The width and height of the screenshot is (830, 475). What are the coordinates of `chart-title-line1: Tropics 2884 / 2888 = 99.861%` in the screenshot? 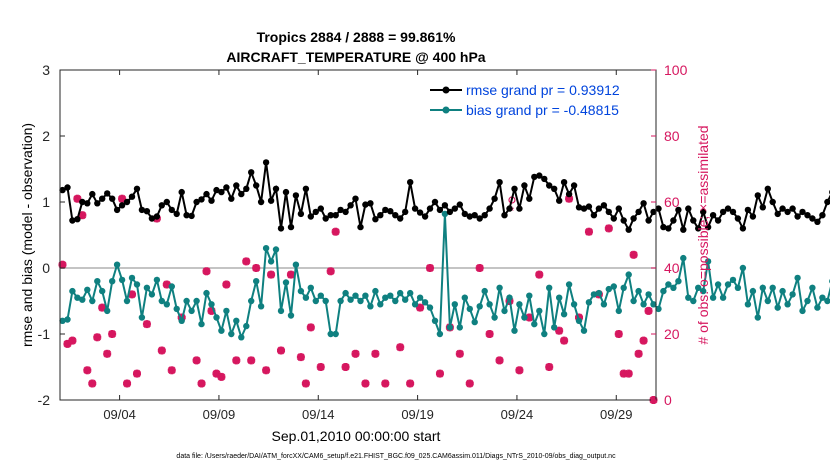 It's located at (356, 37).